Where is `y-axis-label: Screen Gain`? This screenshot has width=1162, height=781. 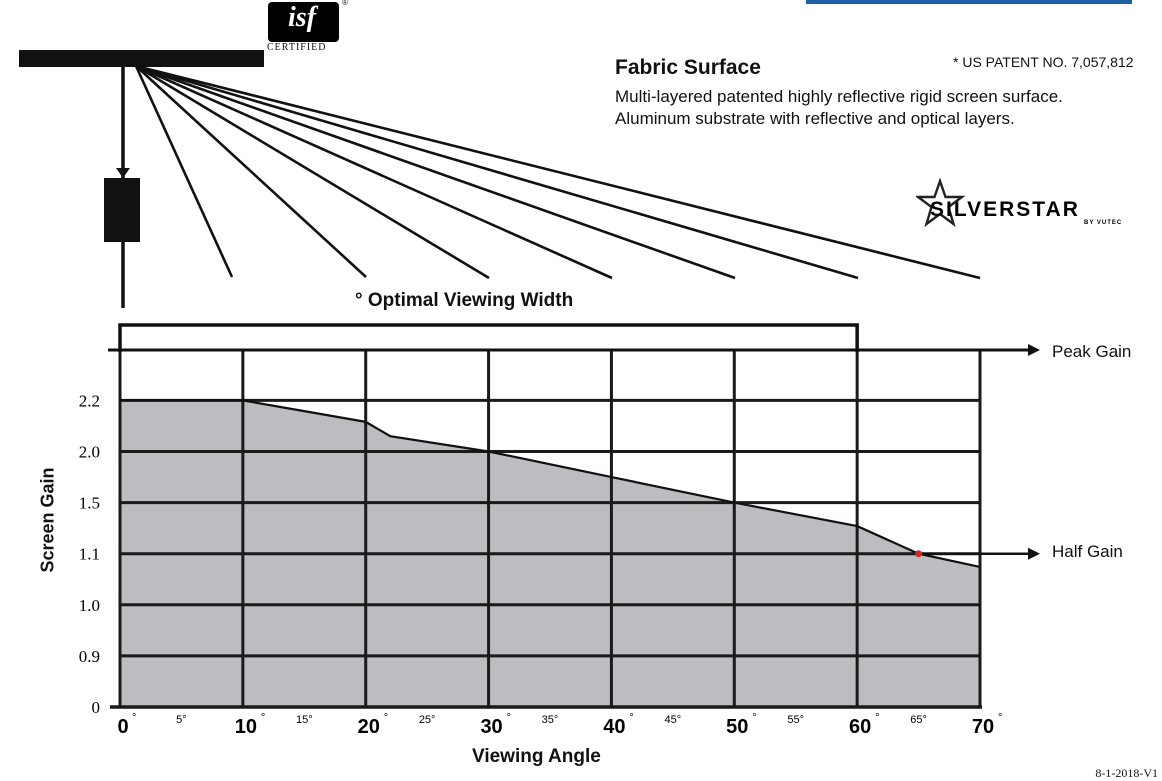 y-axis-label: Screen Gain is located at coordinates (47, 520).